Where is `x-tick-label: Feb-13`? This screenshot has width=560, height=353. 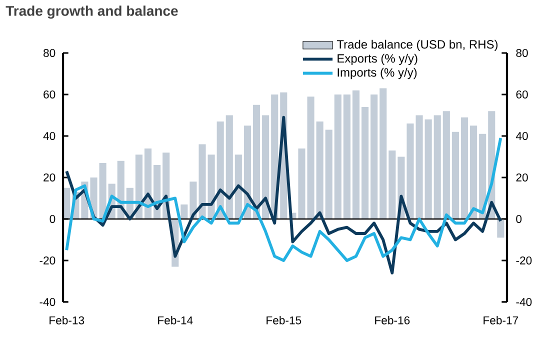 x-tick-label: Feb-13 is located at coordinates (67, 320).